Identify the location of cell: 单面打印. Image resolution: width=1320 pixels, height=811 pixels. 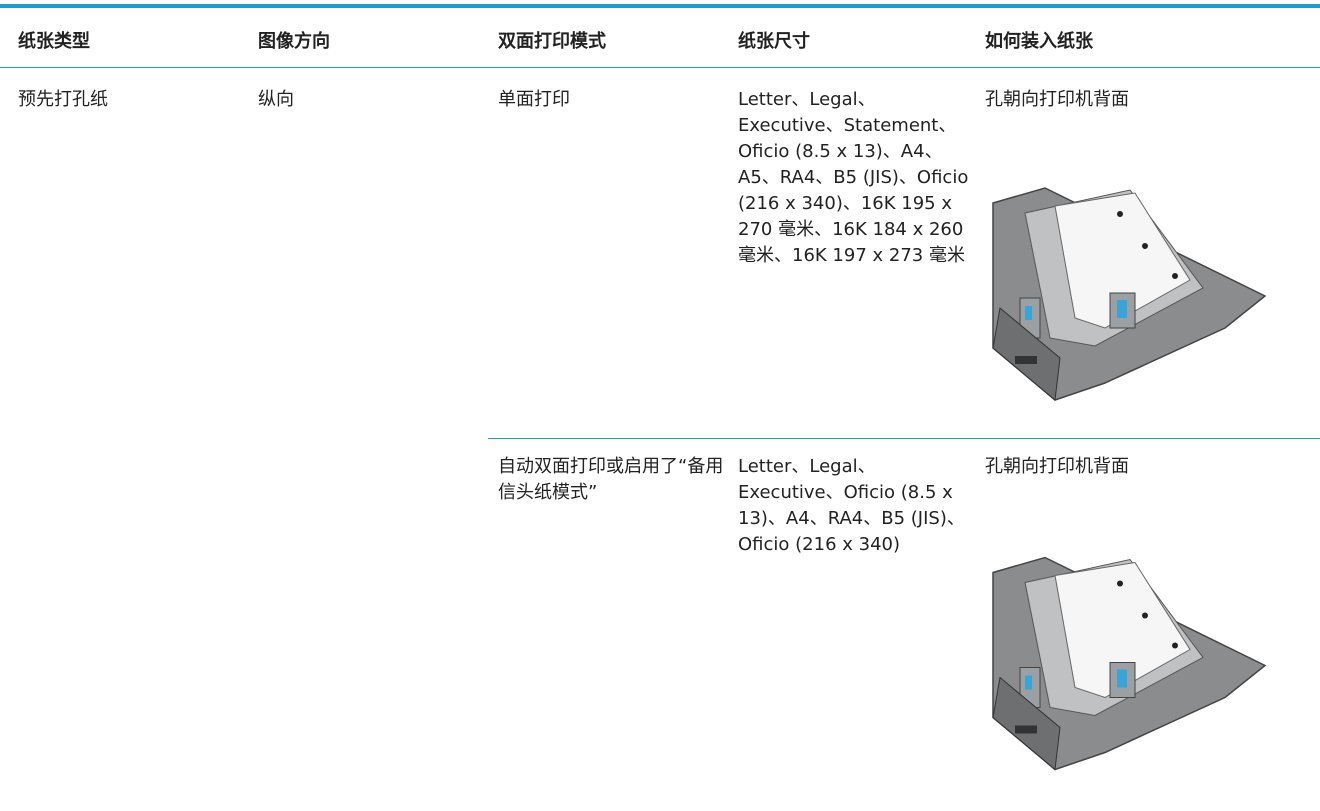
(534, 99).